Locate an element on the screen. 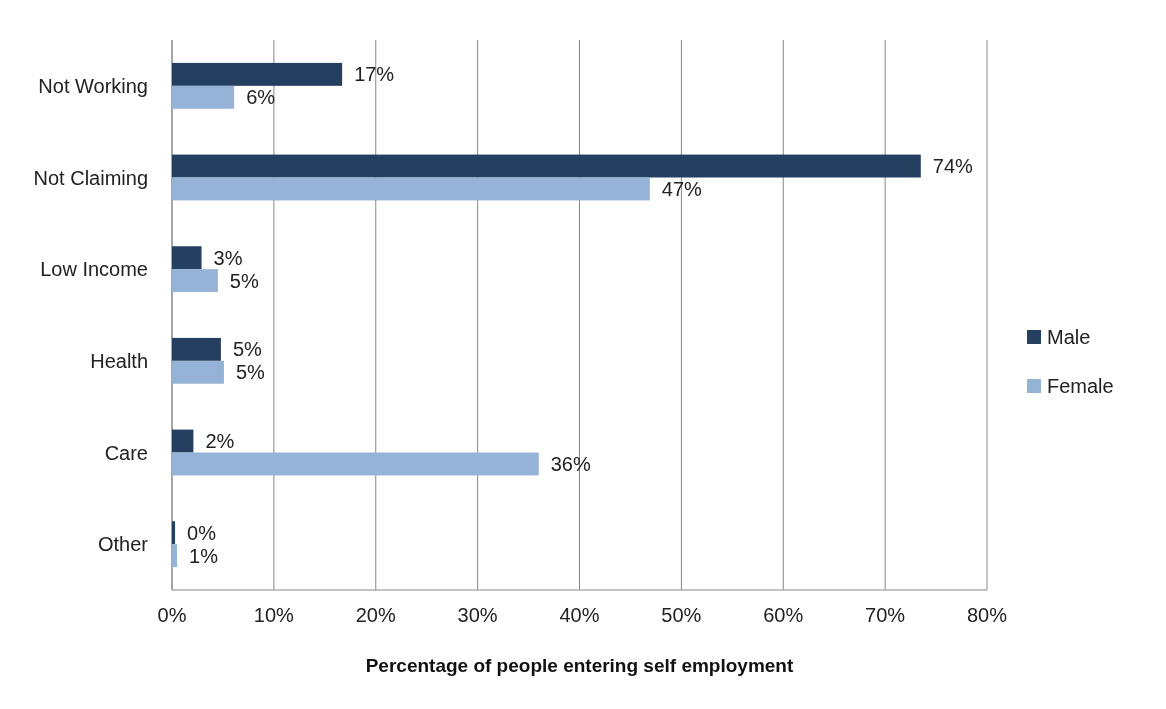 The height and width of the screenshot is (709, 1166). data-label: 47% is located at coordinates (682, 188).